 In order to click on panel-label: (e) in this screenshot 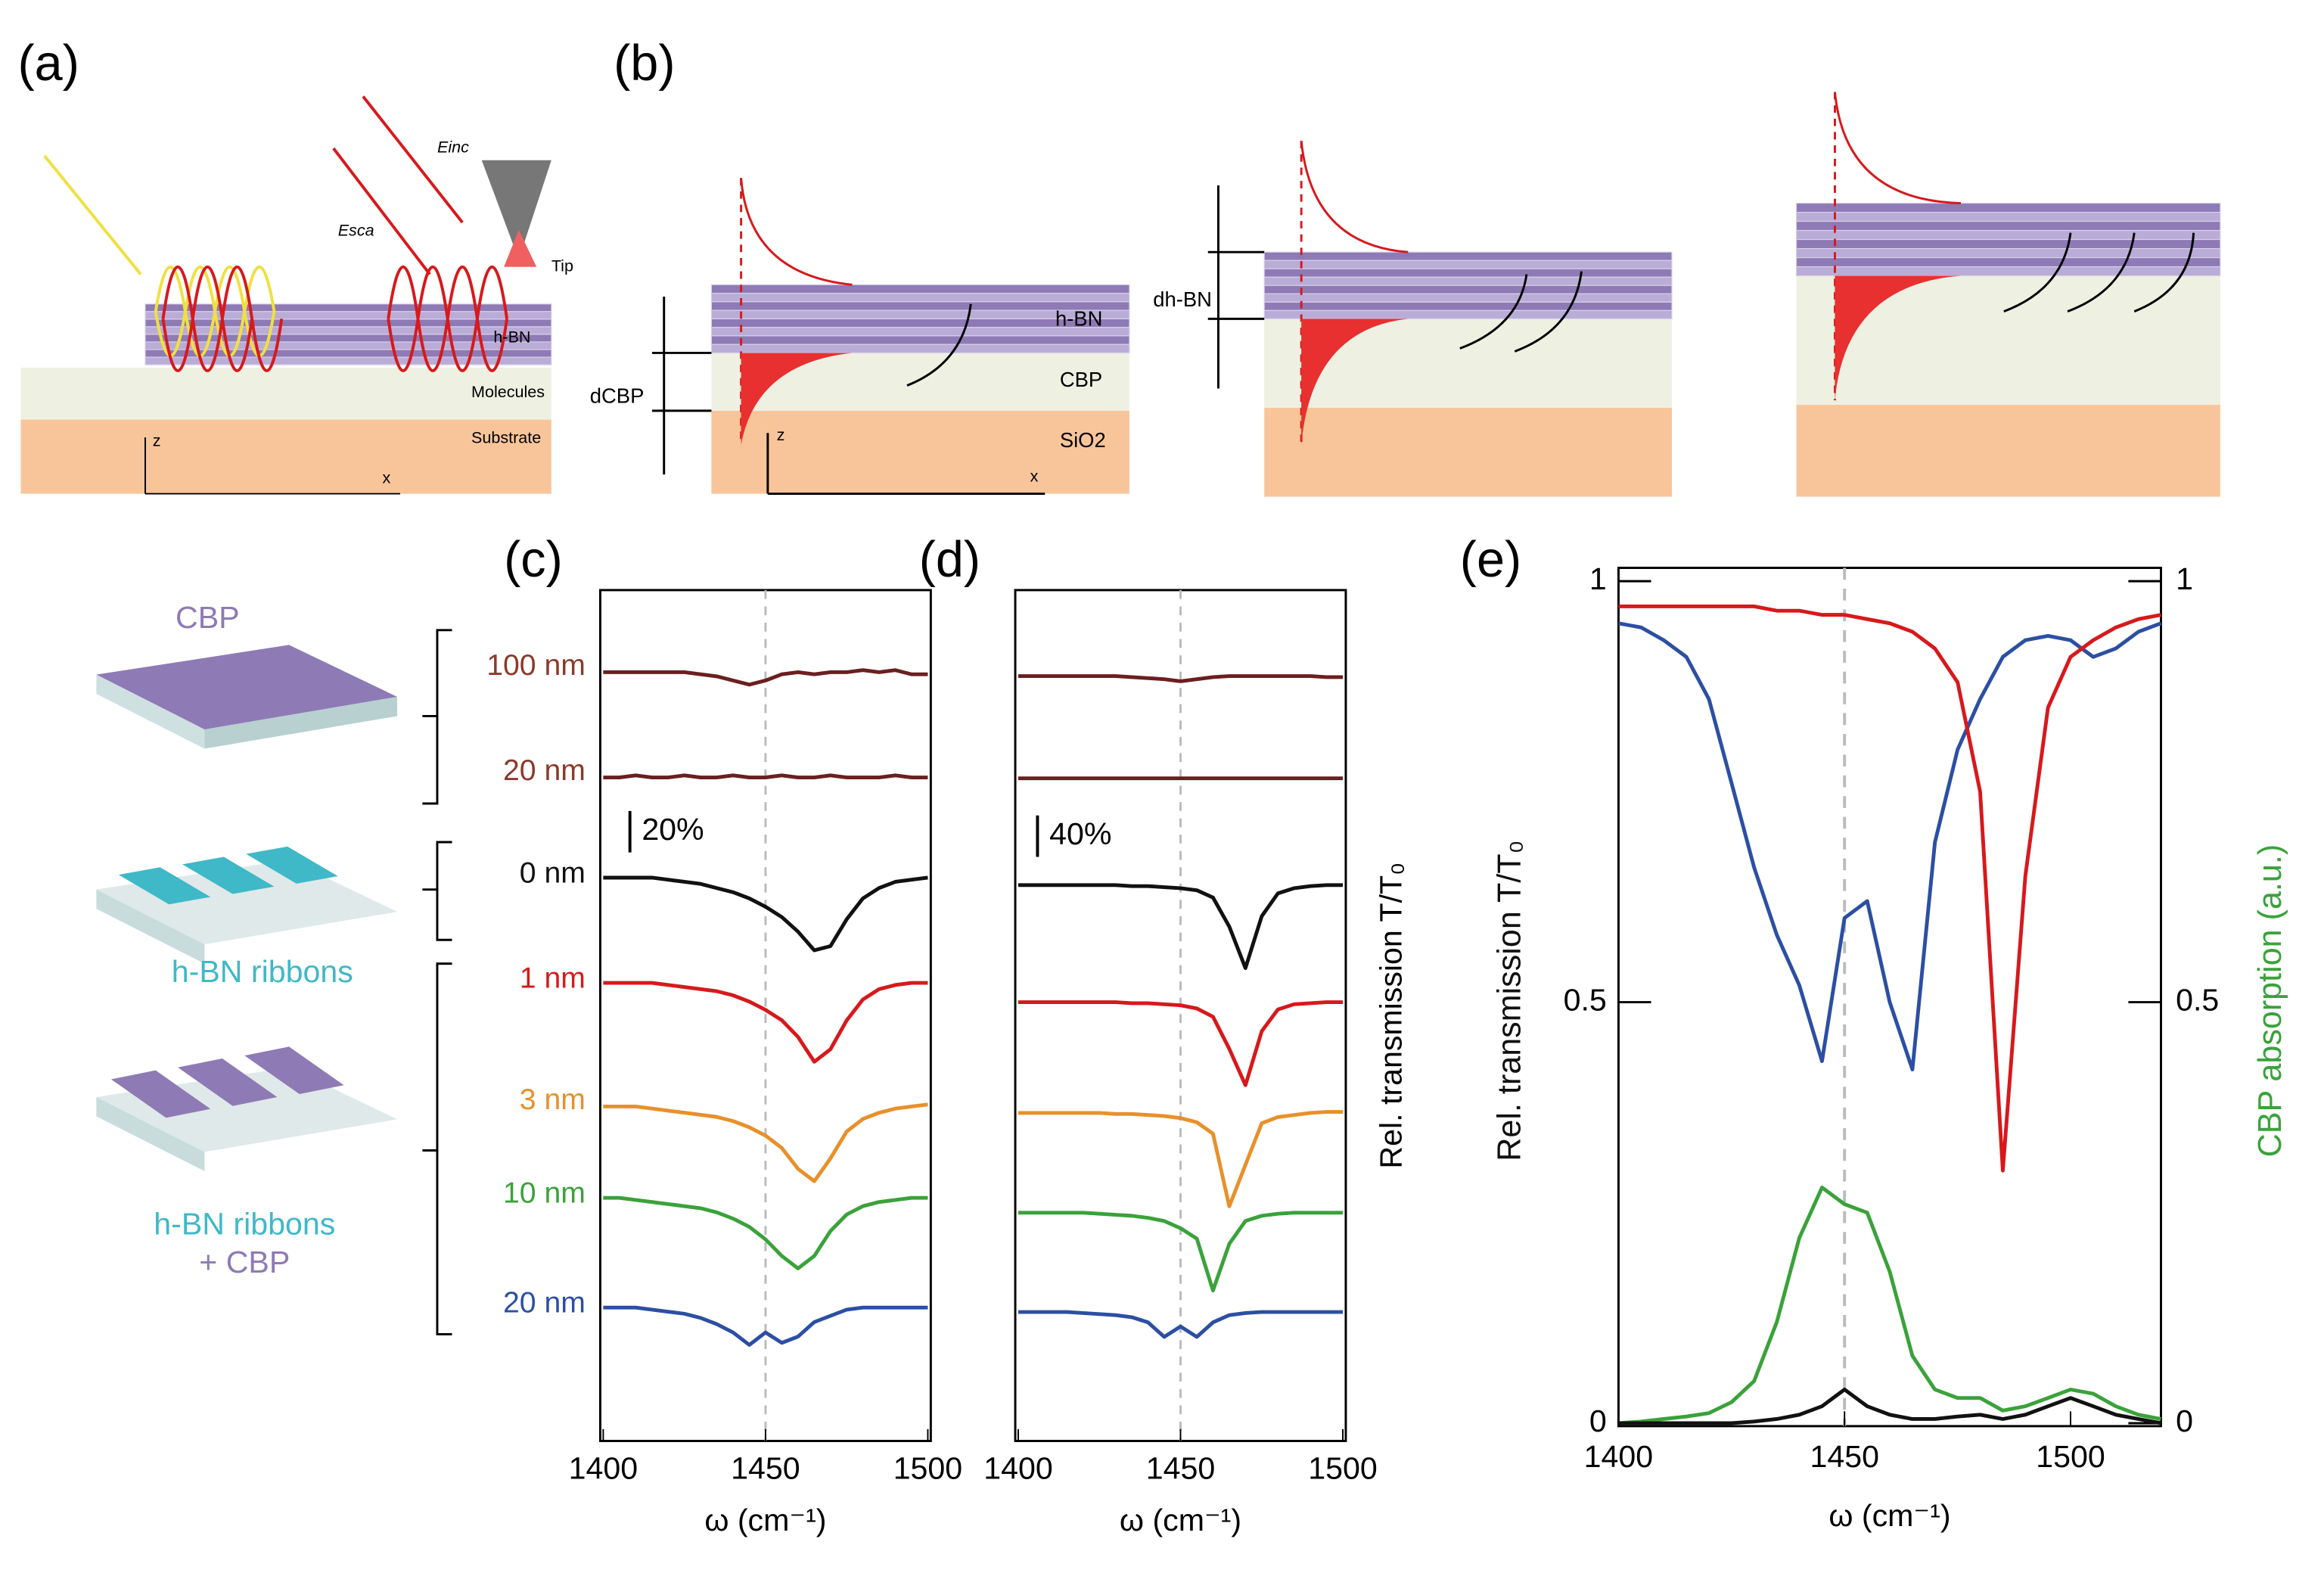, I will do `click(1490, 560)`.